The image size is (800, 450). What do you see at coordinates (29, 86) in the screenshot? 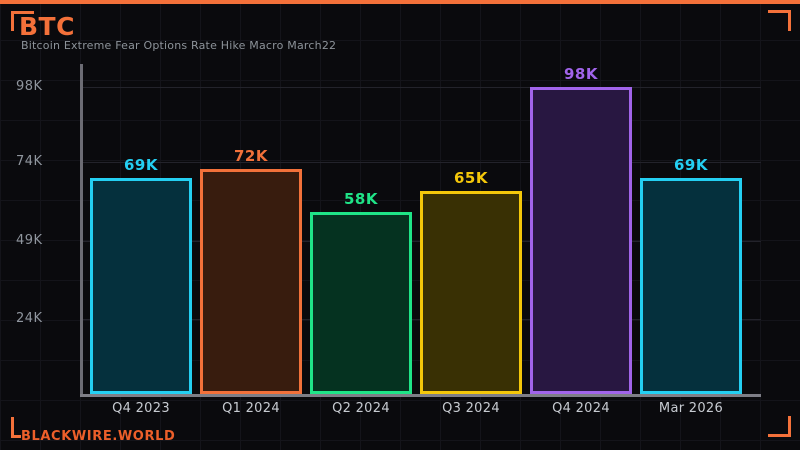
I see `y-tick-label: 98K` at bounding box center [29, 86].